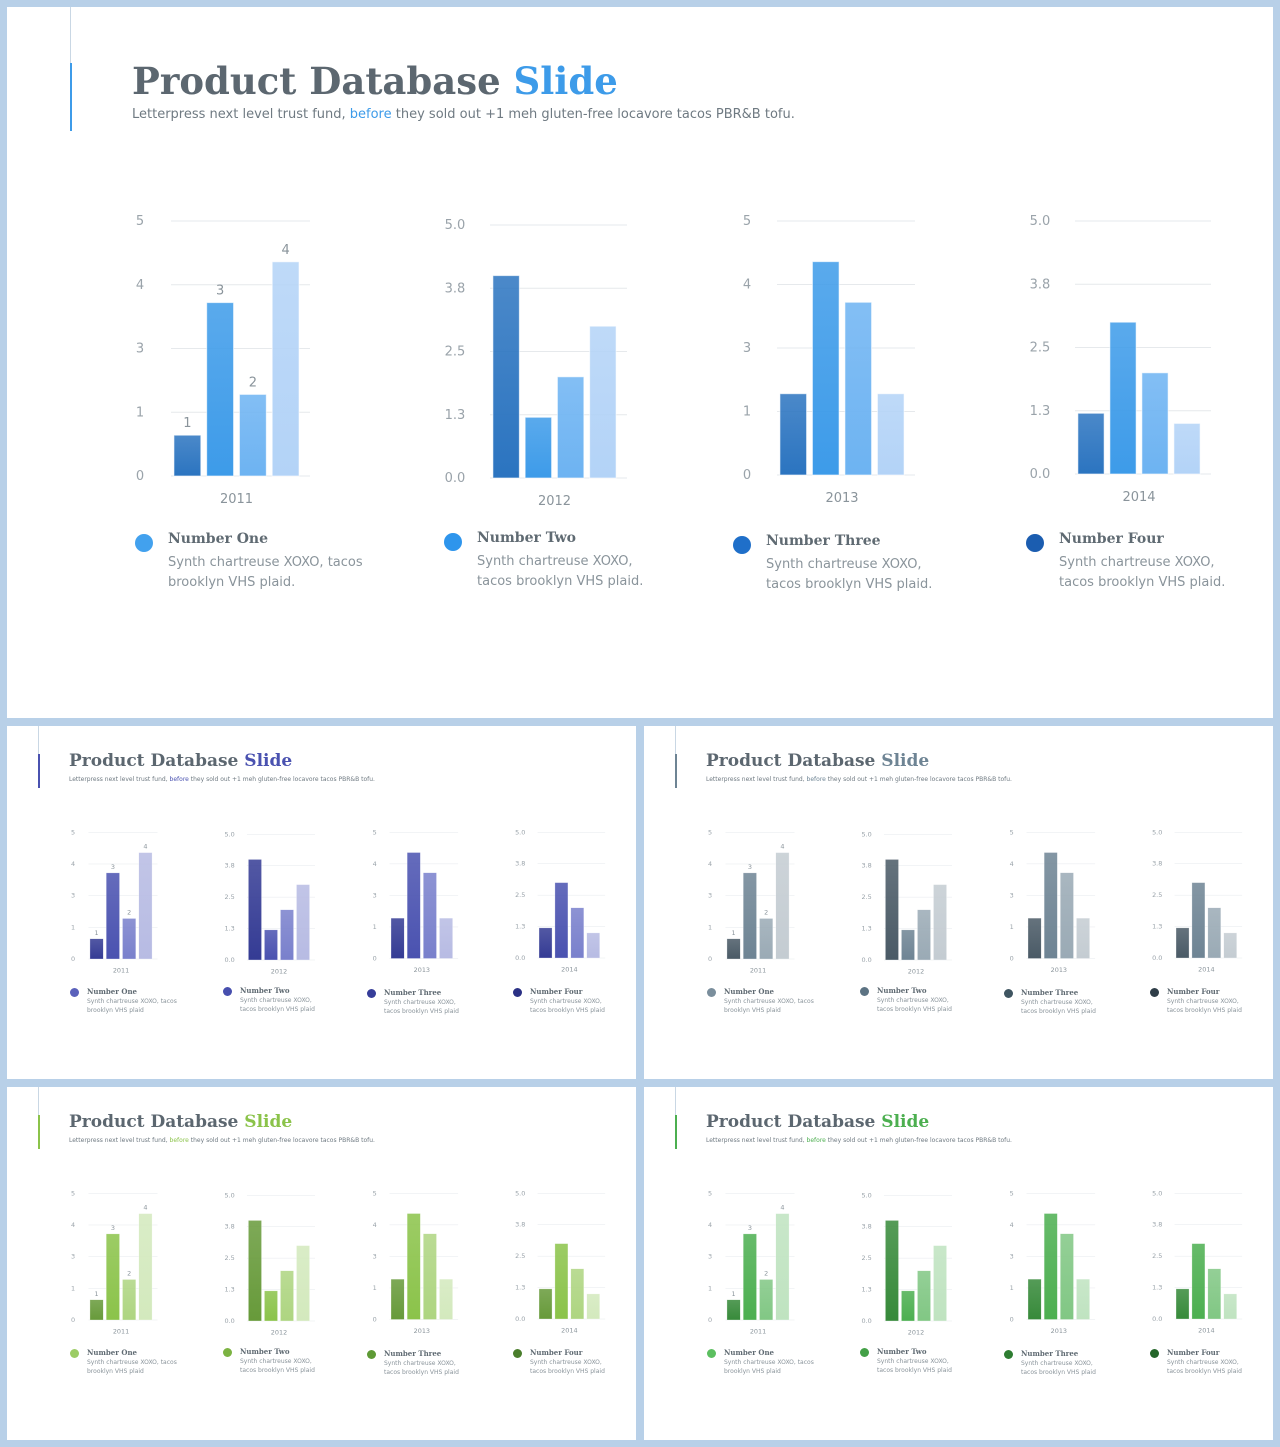 This screenshot has height=1447, width=1280. Describe the element at coordinates (758, 970) in the screenshot. I see `x-axis-label: 2011` at that location.